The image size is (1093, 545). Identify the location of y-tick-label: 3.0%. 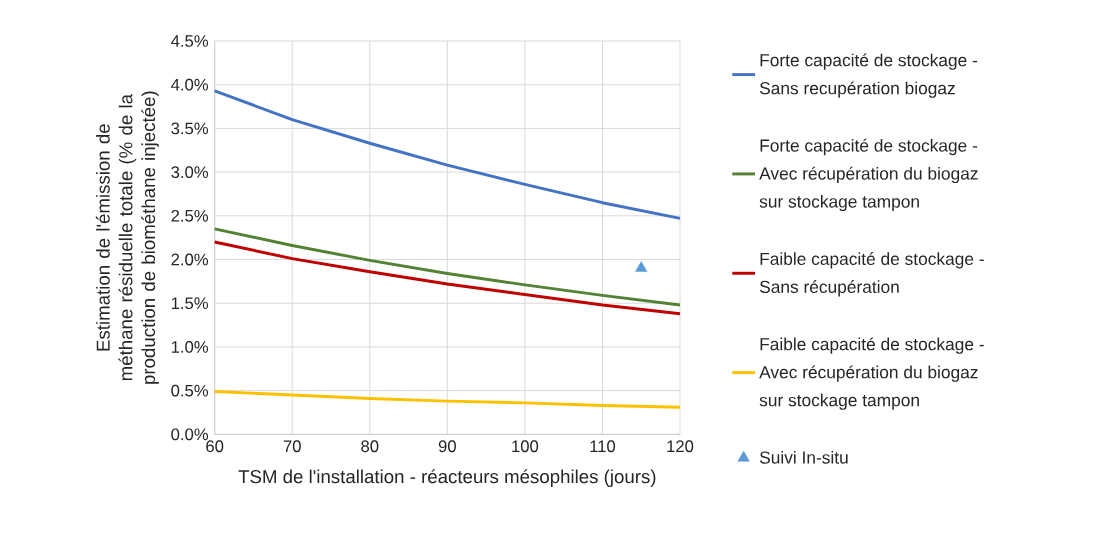
(190, 172).